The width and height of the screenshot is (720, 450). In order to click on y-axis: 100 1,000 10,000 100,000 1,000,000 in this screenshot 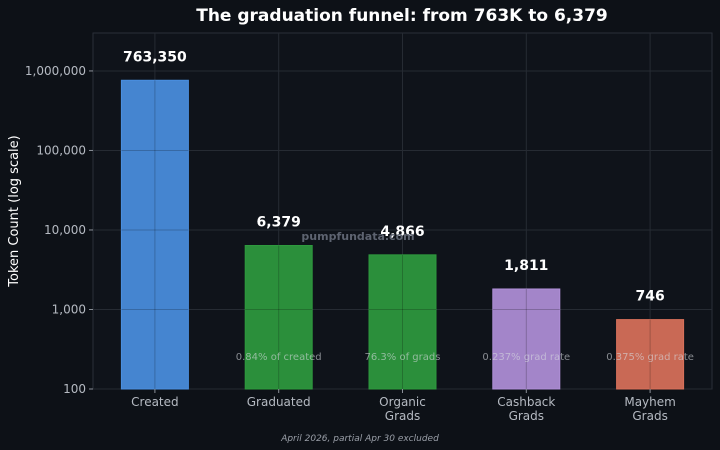, I will do `click(59, 230)`.